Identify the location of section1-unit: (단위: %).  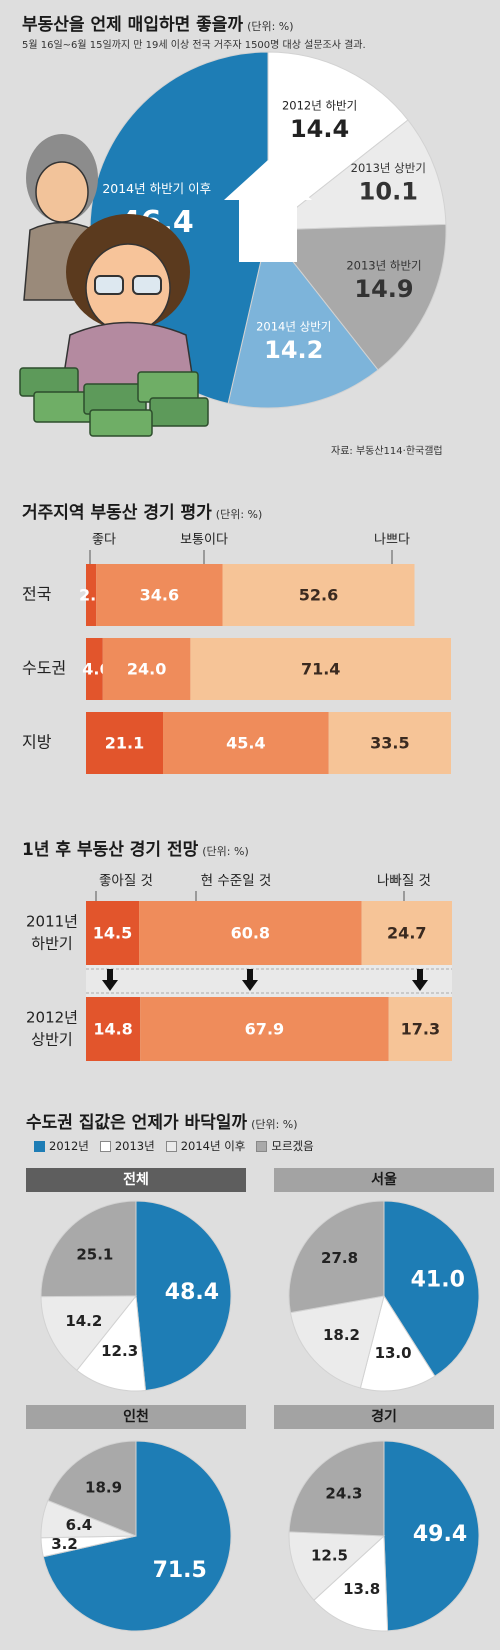
(270, 26).